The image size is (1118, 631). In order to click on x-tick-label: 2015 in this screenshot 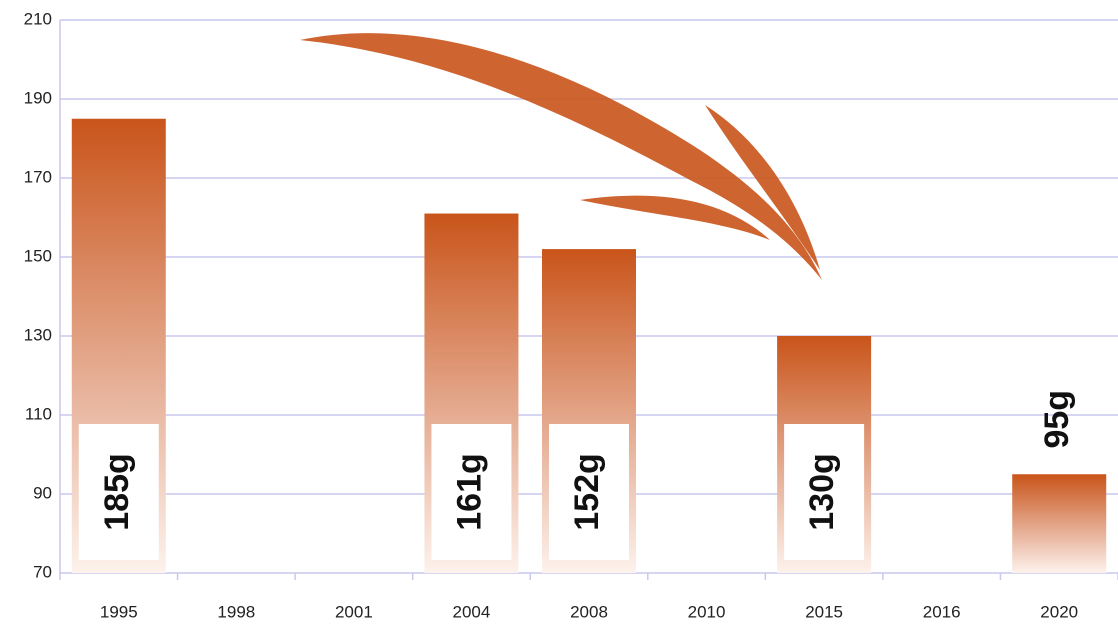, I will do `click(824, 611)`.